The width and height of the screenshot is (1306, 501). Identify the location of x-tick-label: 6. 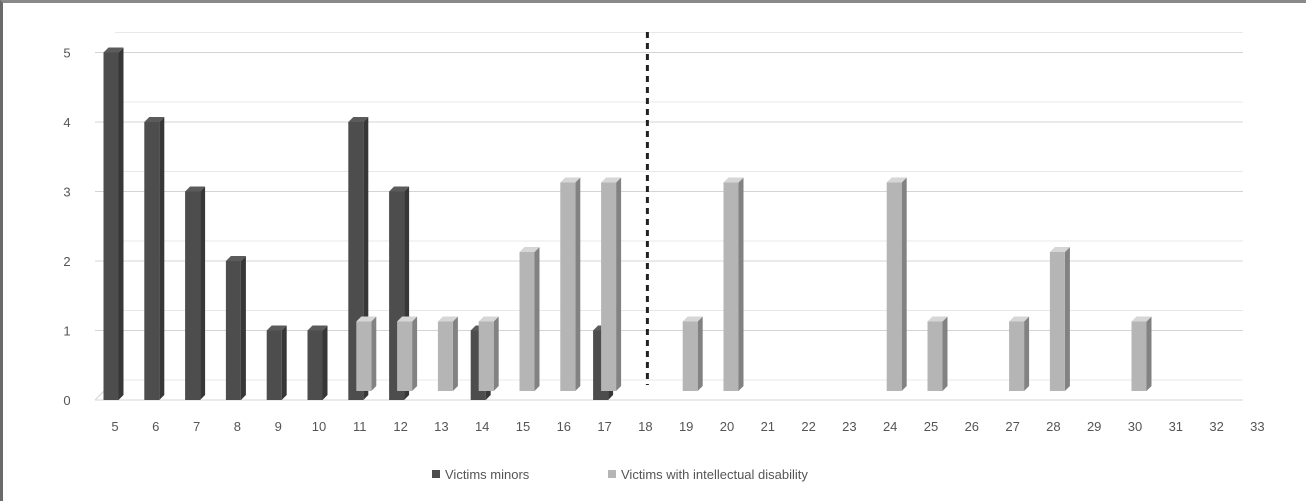
(155, 426).